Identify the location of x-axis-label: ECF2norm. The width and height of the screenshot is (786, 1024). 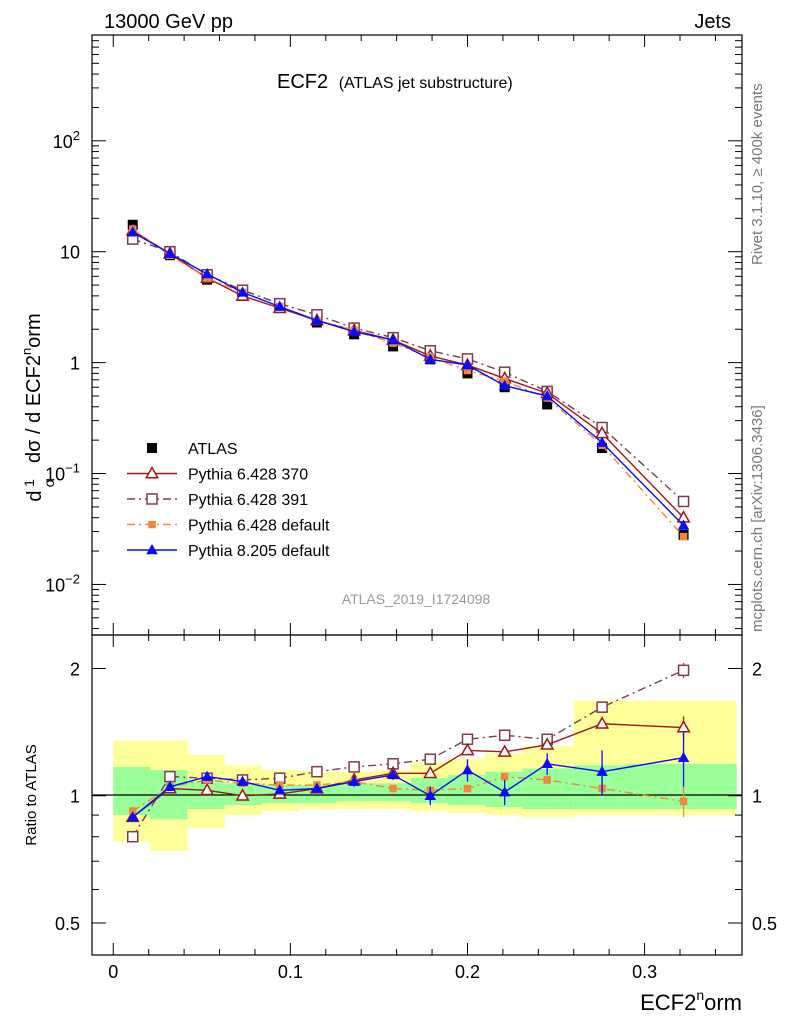
(691, 1001).